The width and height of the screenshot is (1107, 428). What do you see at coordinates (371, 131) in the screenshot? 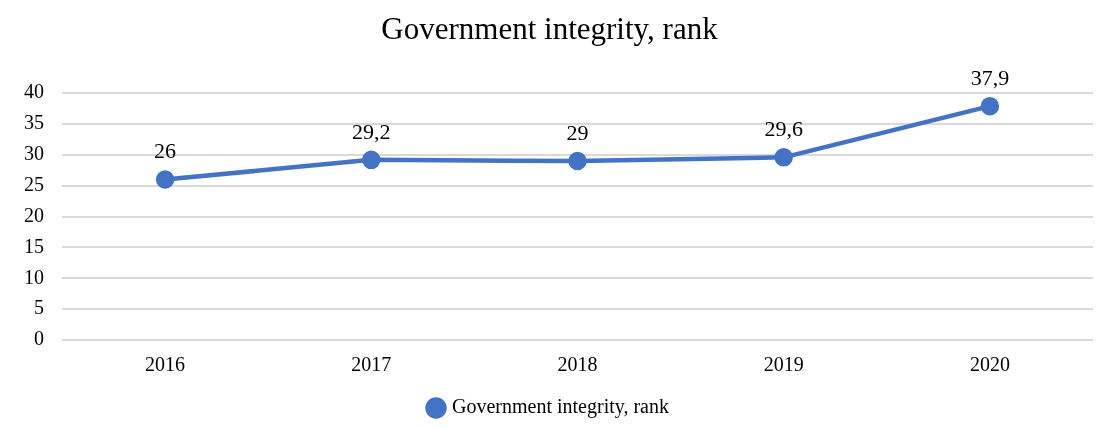
I see `data-label: 29,2` at bounding box center [371, 131].